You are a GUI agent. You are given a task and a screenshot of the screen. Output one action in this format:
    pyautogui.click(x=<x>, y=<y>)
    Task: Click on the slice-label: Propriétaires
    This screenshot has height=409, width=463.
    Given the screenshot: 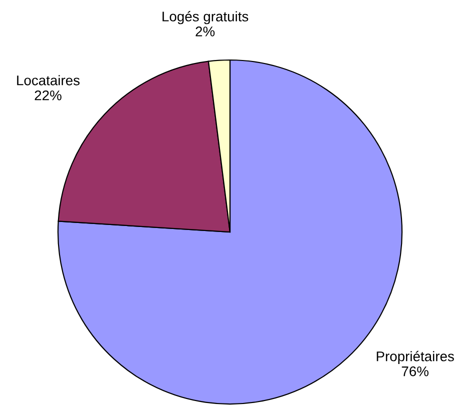 What is the action you would take?
    pyautogui.click(x=415, y=357)
    